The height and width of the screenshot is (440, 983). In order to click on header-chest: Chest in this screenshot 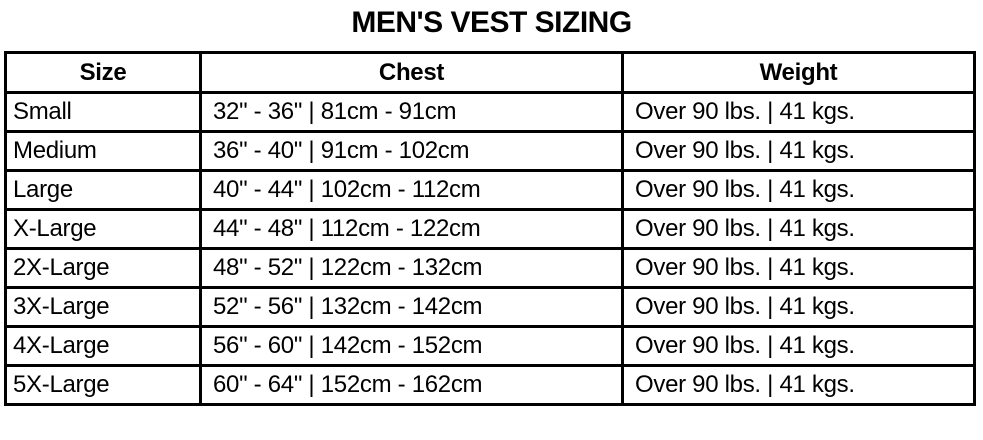, I will do `click(411, 72)`.